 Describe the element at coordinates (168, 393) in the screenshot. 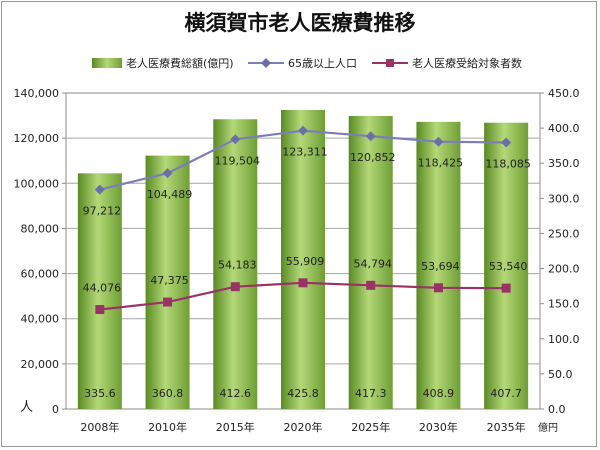

I see `bar-value-label: 360.8` at that location.